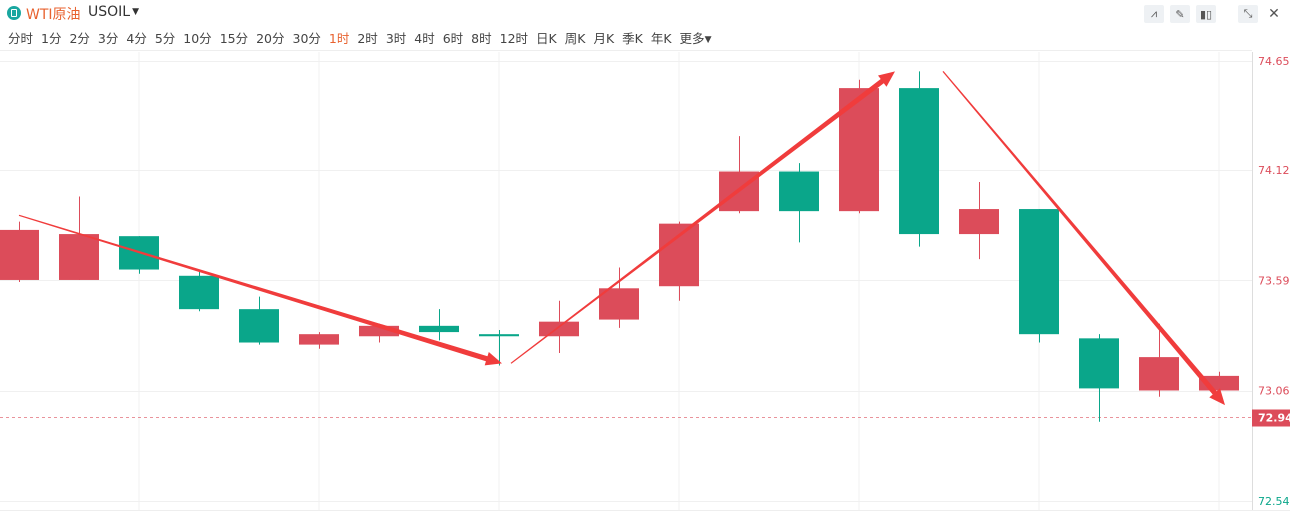  I want to click on period-tab: 季K, so click(632, 37).